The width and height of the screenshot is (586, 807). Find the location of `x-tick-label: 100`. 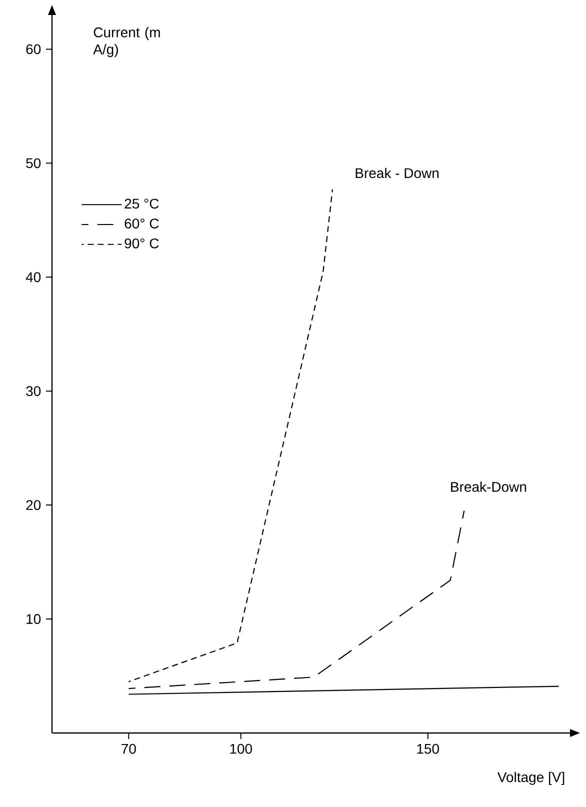

x-tick-label: 100 is located at coordinates (241, 749).